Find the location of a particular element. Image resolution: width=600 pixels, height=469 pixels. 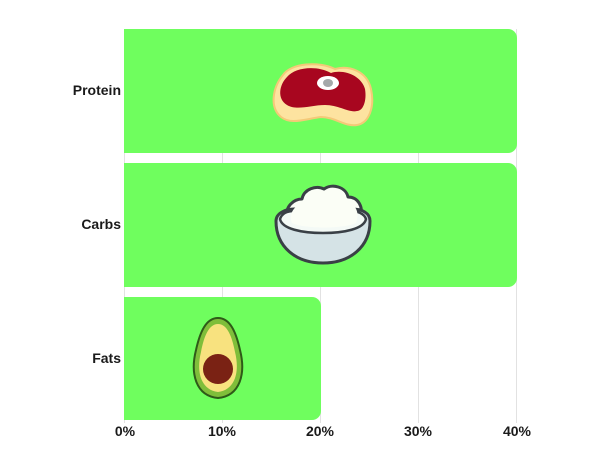

x-tick-0: 0% is located at coordinates (125, 431).